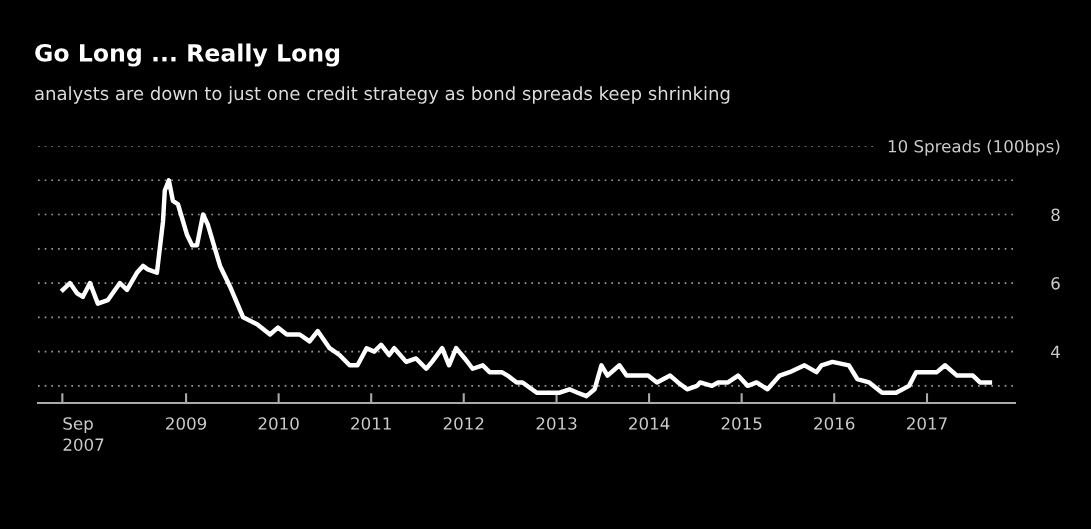 This screenshot has height=529, width=1091. I want to click on y-tick-label: 10 Spreads (100bps), so click(974, 147).